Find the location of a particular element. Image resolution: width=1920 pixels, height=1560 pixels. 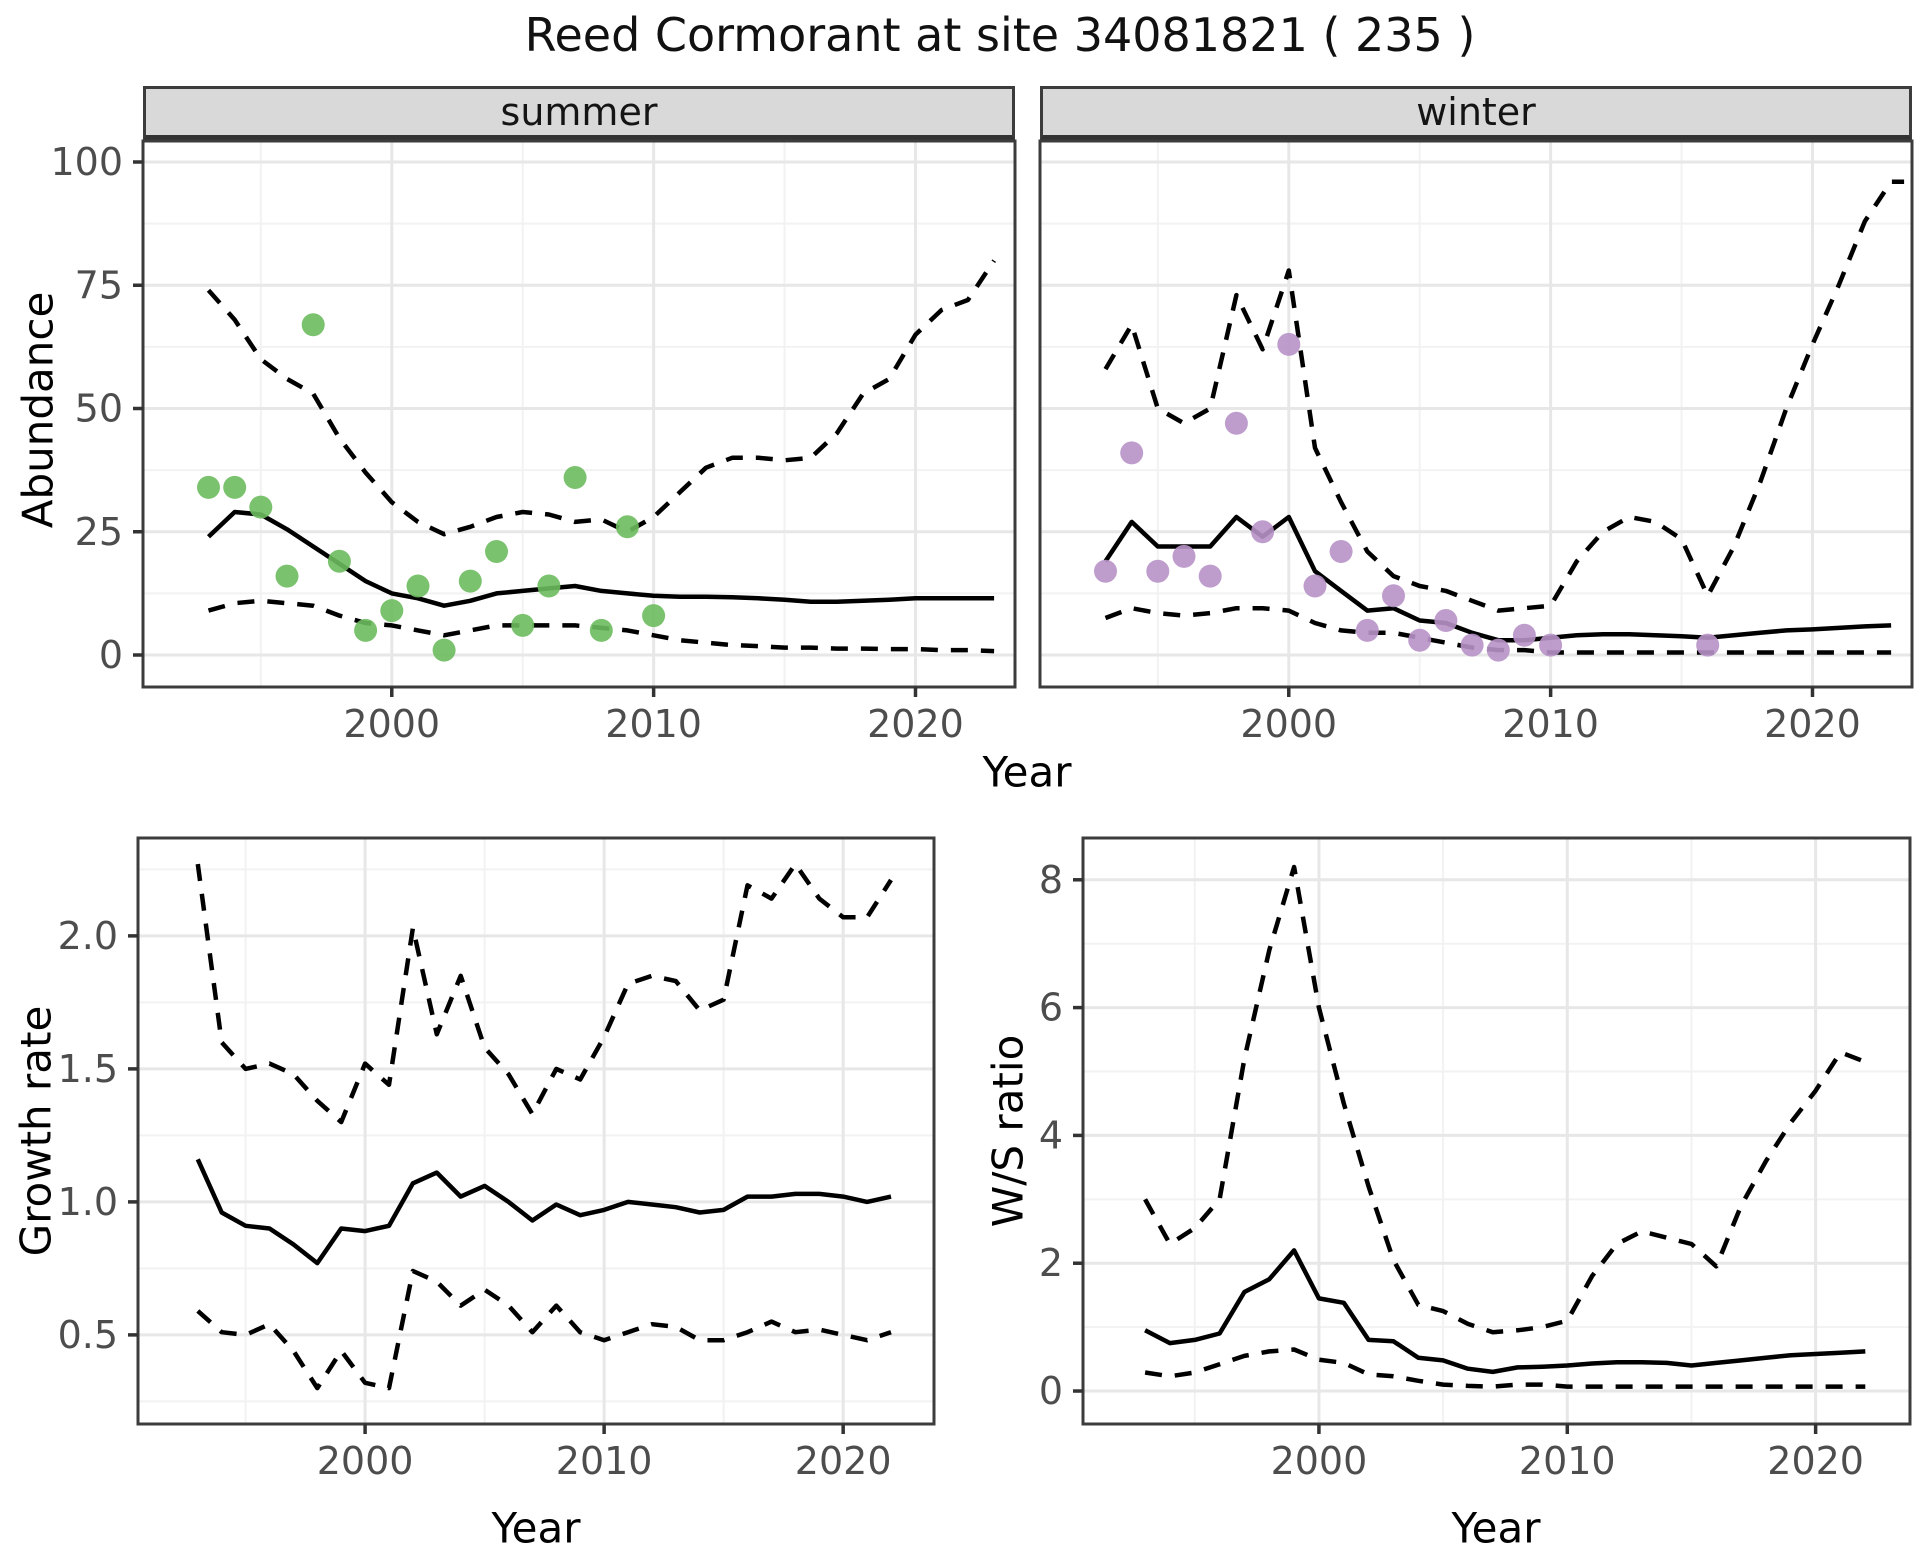

facet-strip-summer: summer is located at coordinates (579, 113).